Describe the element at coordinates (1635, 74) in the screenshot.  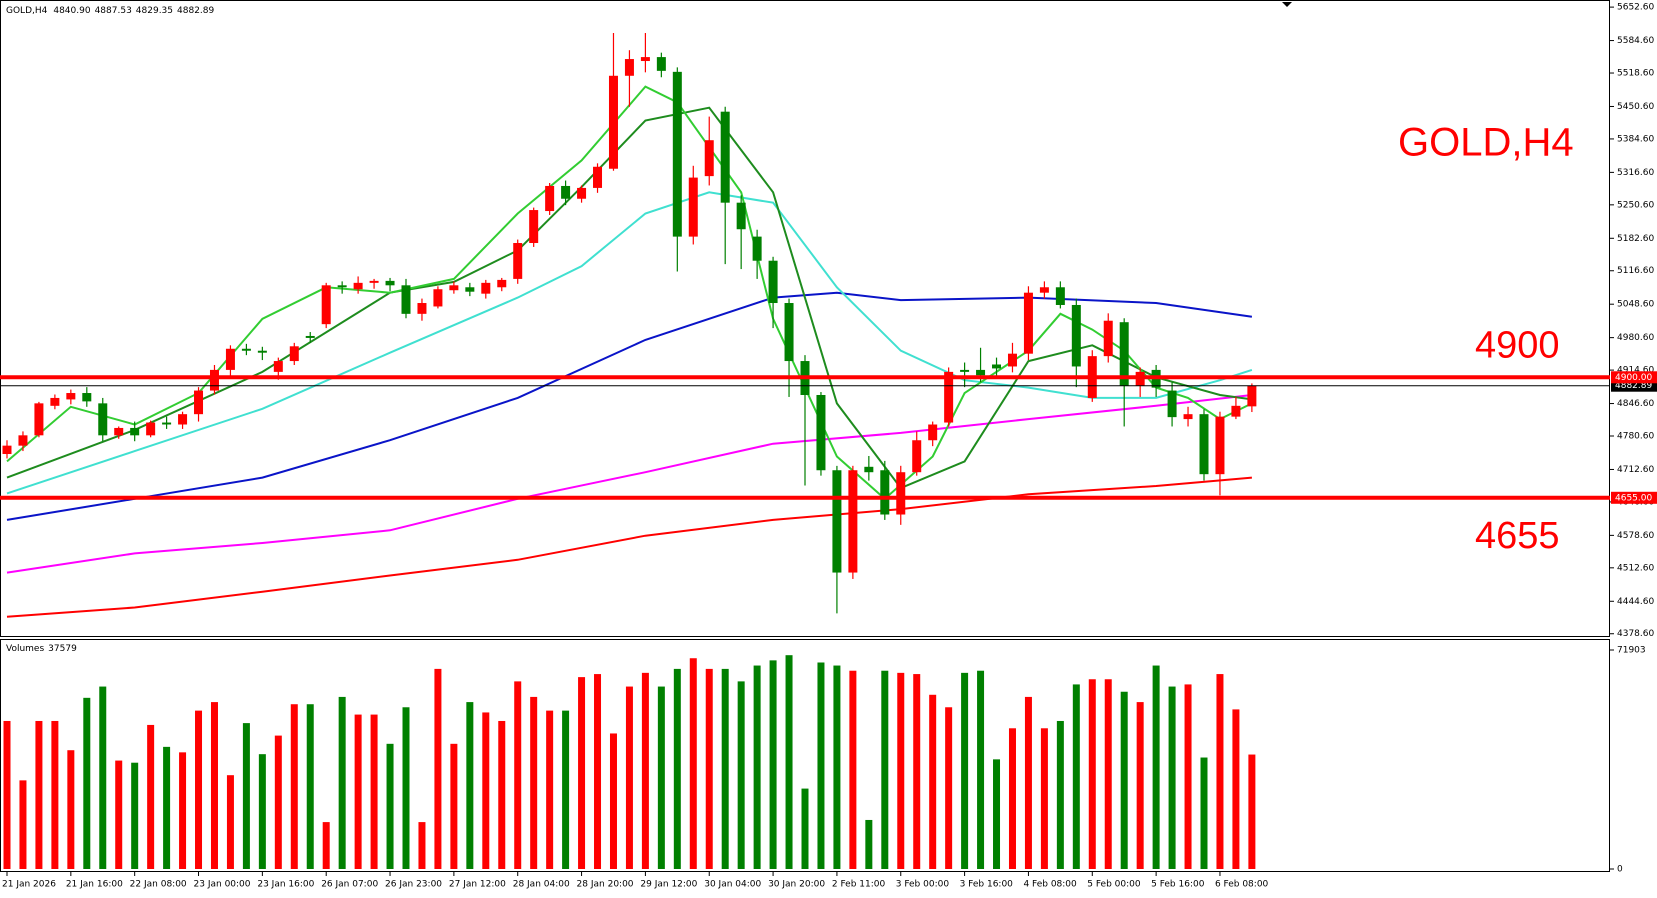
I see `y-tick-label: 5518.60` at that location.